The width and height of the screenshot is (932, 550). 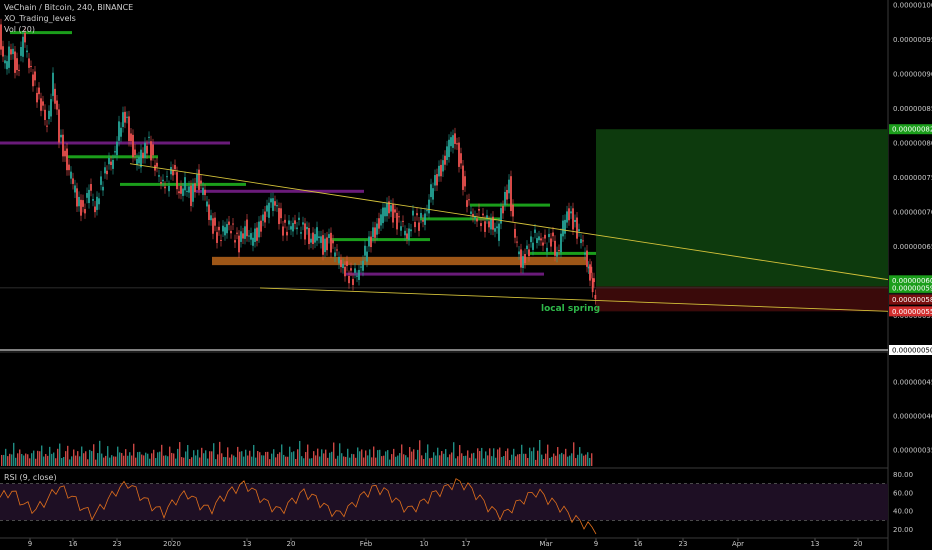 I want to click on chart-title: VeChain / Bitcoin, 240, BINANCE, so click(x=69, y=7).